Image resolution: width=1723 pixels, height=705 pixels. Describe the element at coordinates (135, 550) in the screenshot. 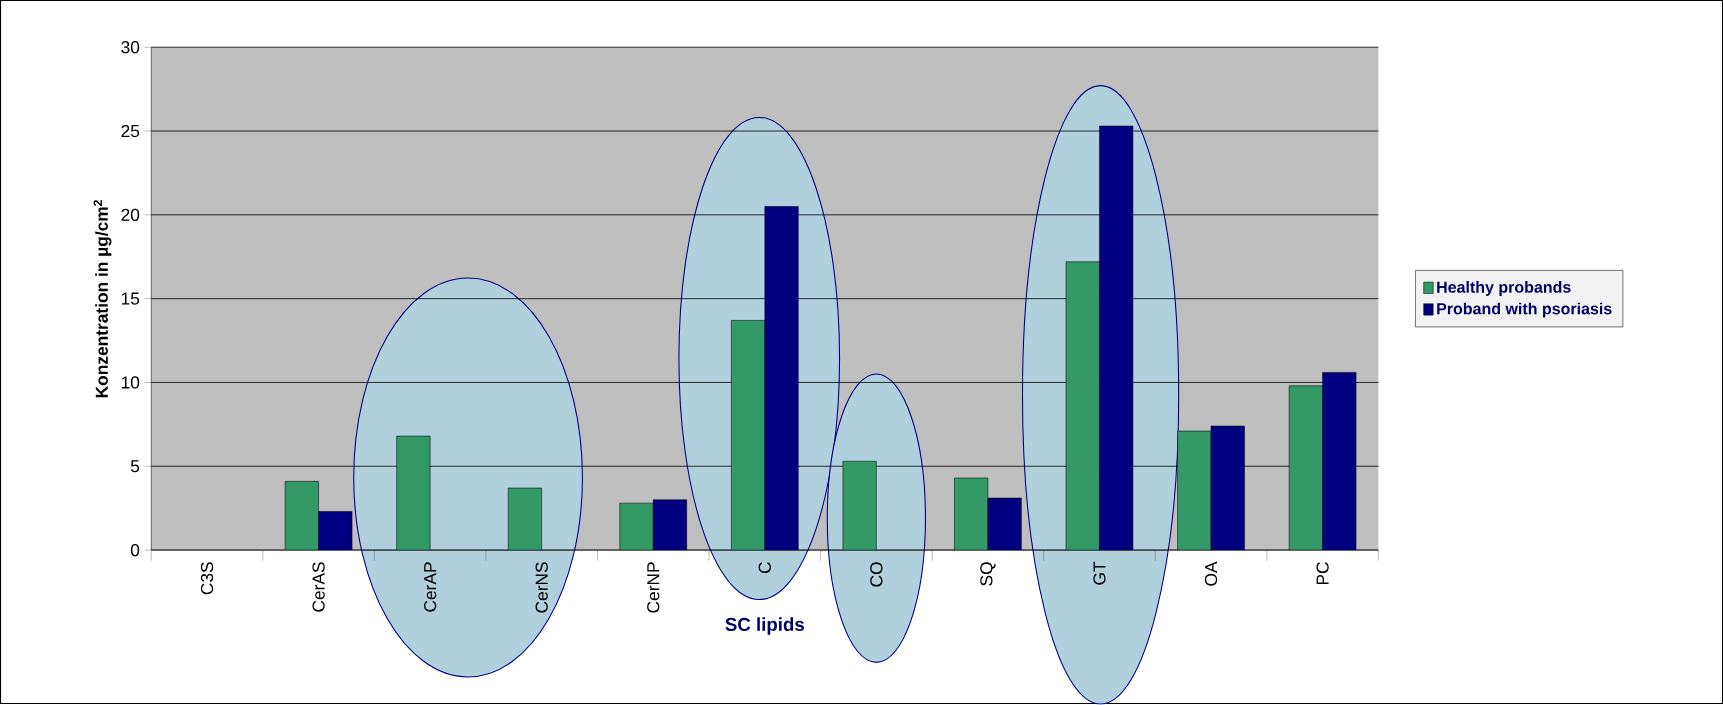

I see `y-tick-label: 0` at that location.